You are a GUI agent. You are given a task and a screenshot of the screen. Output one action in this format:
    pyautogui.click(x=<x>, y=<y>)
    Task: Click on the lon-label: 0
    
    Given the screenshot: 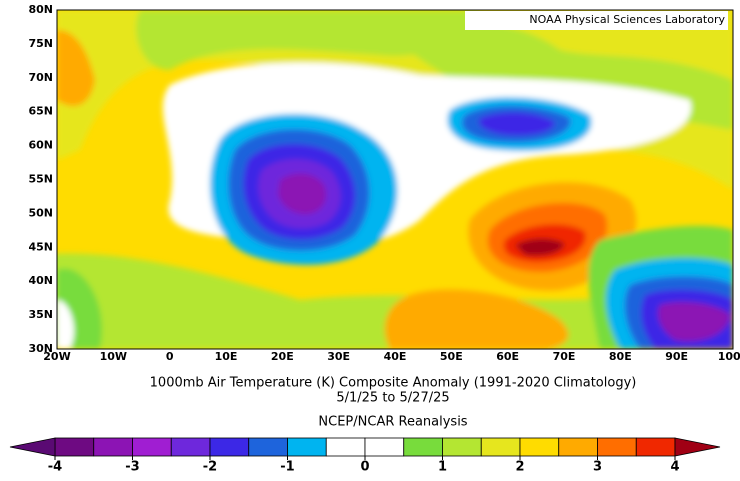 What is the action you would take?
    pyautogui.click(x=170, y=356)
    